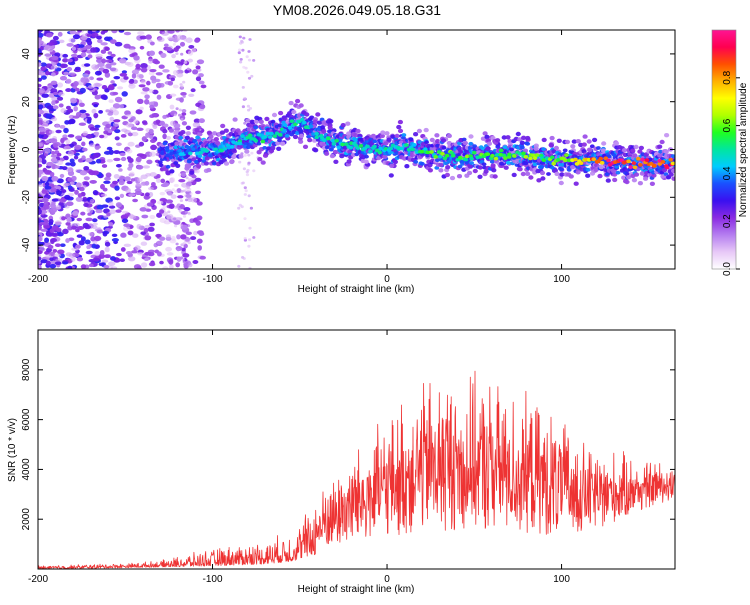  I want to click on colorbar-tick-label: 0.6, so click(727, 125).